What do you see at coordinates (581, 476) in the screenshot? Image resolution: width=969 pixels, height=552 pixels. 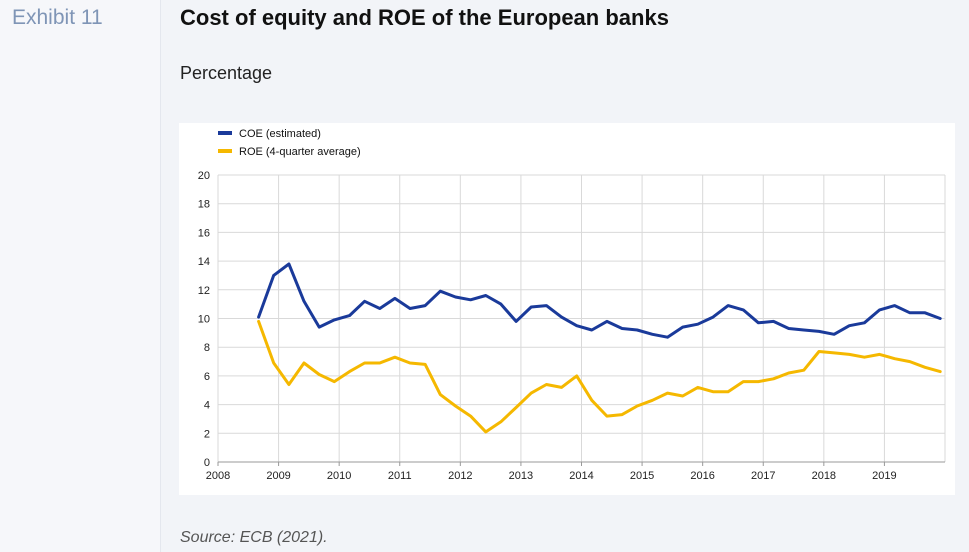 I see `x-tick-label: 2014` at bounding box center [581, 476].